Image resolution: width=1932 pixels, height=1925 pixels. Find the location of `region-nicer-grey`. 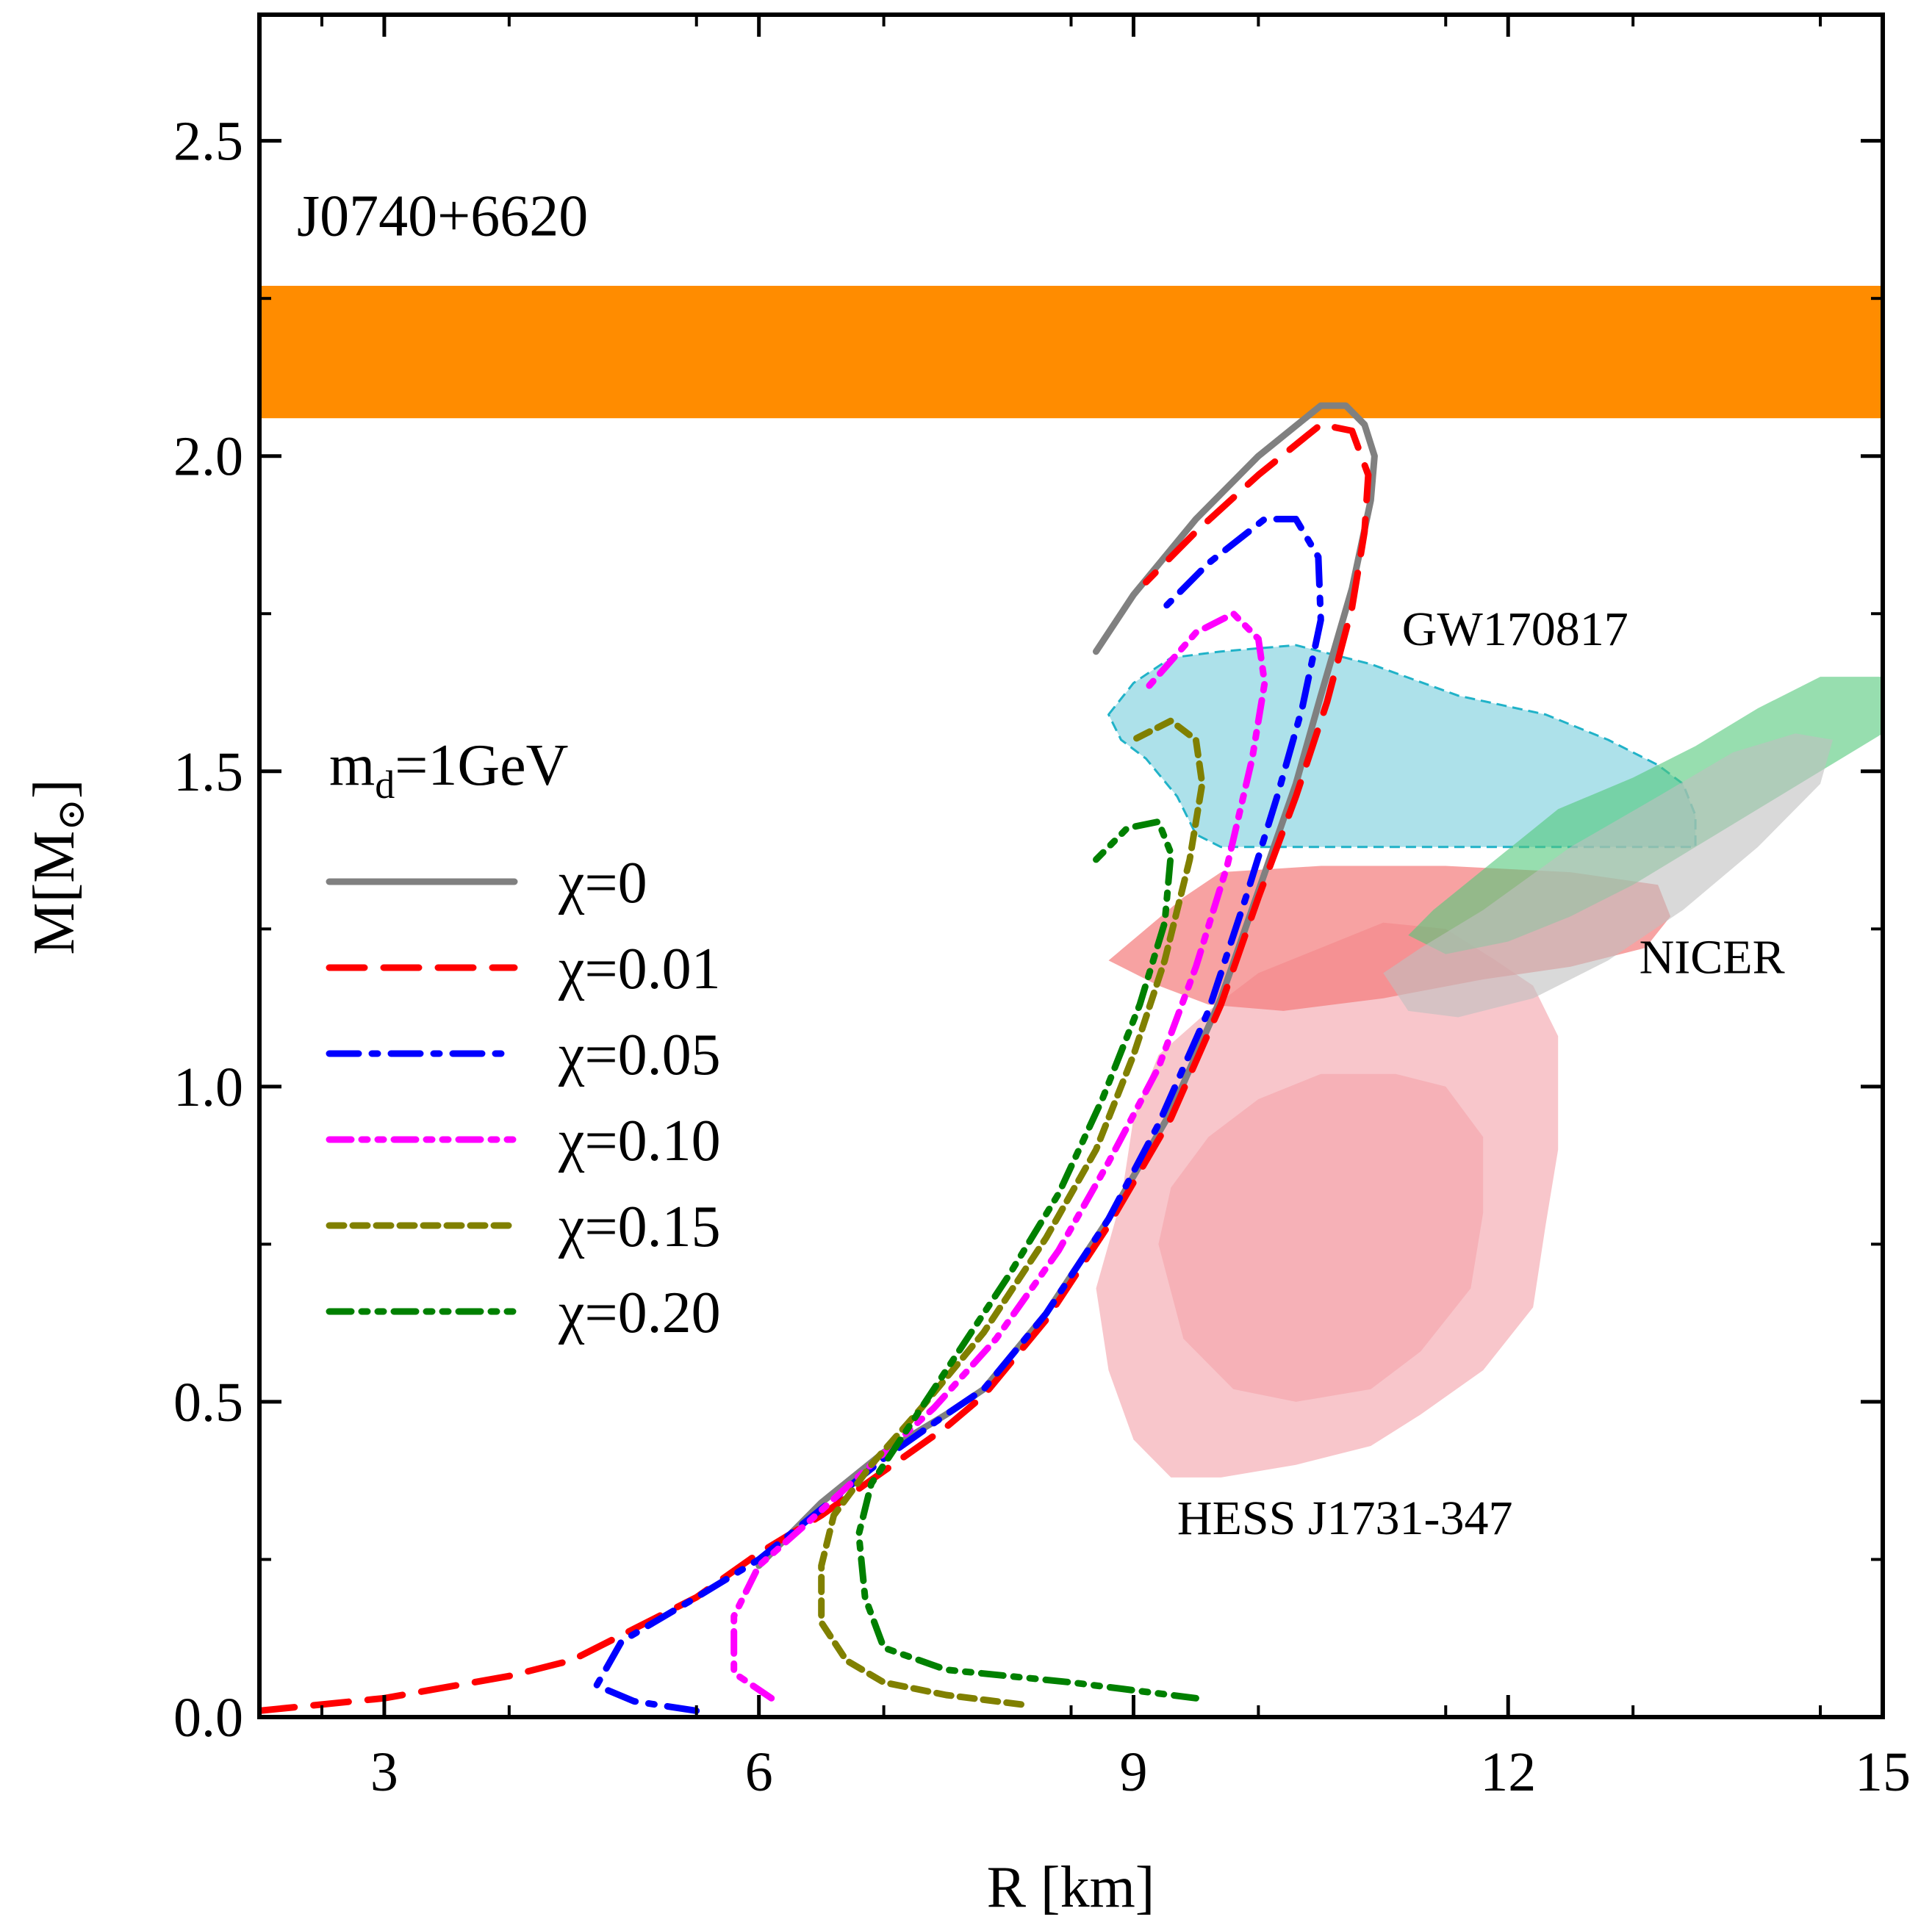

region-nicer-grey is located at coordinates (1608, 875).